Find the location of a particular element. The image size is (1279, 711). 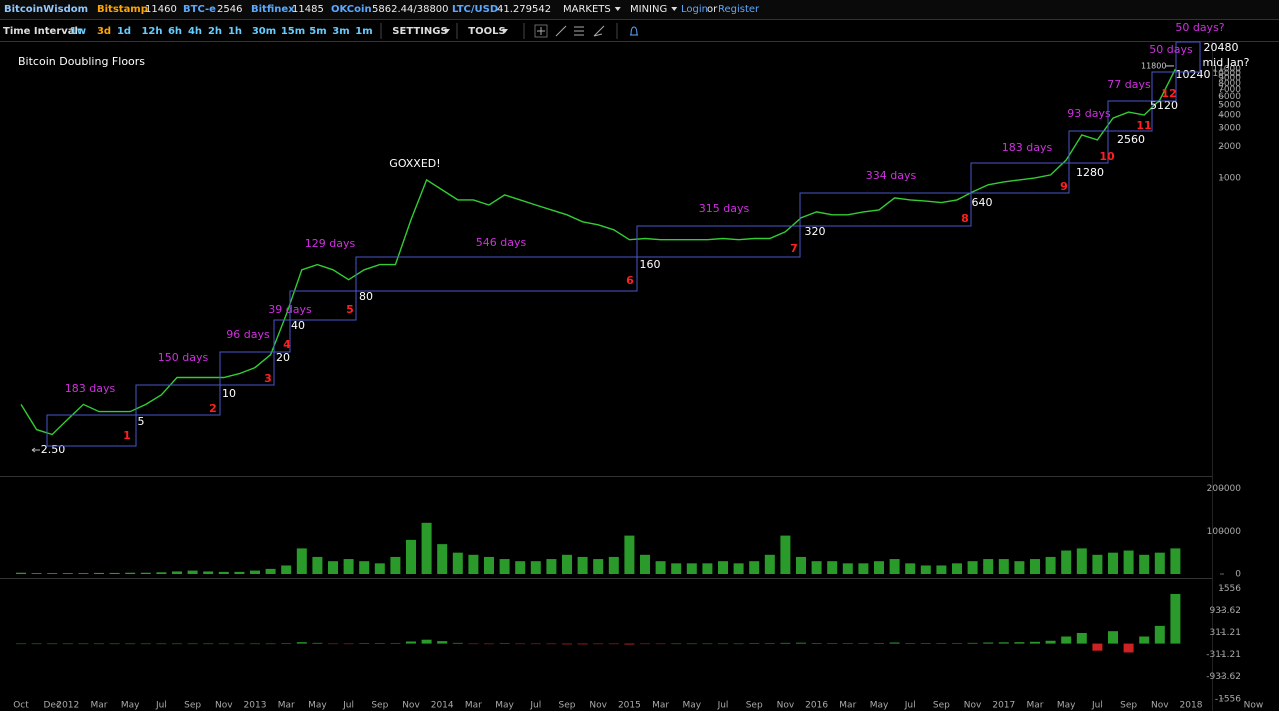

days-label: 183 days is located at coordinates (1027, 147).